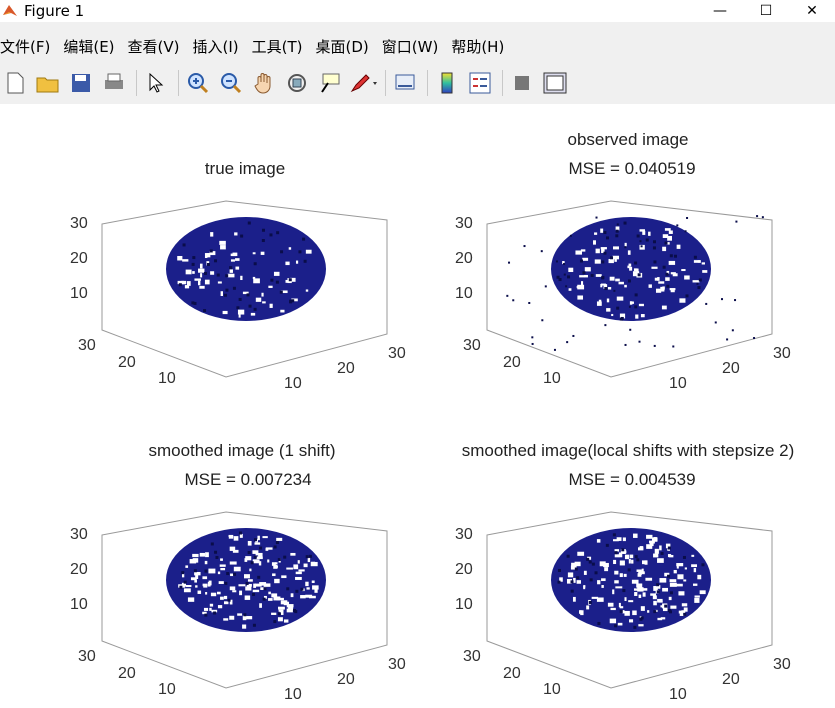  Describe the element at coordinates (628, 139) in the screenshot. I see `subplot-2-title: observed image` at that location.